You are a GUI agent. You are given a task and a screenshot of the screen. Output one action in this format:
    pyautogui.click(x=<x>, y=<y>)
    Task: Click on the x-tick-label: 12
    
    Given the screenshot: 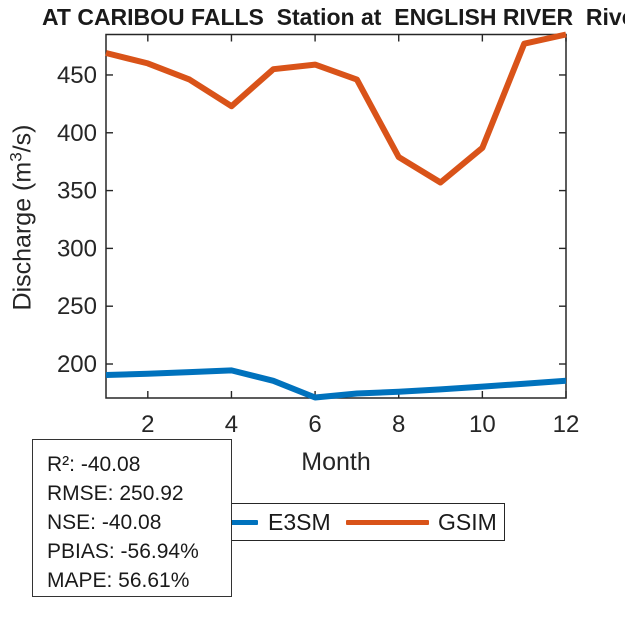 What is the action you would take?
    pyautogui.click(x=566, y=424)
    